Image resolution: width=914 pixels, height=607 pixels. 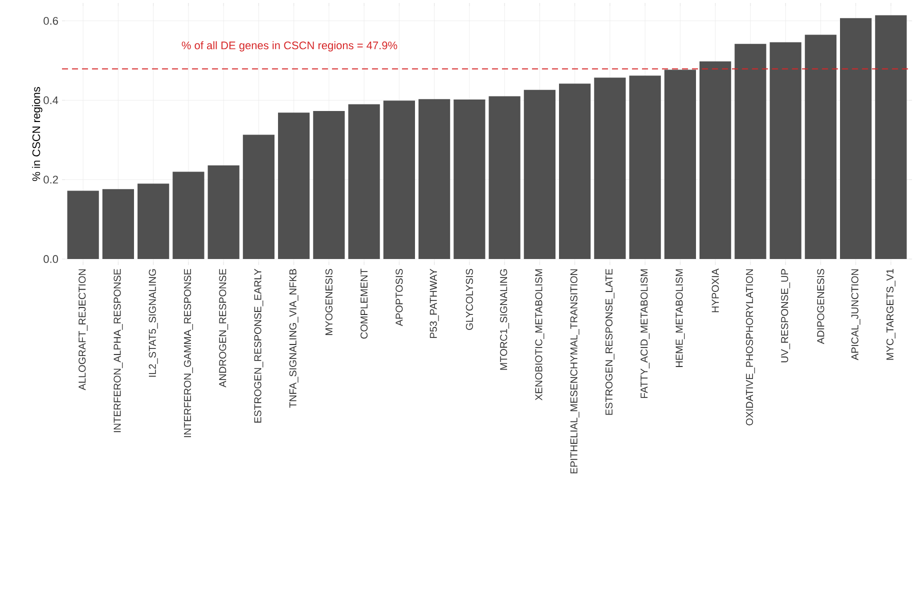 What do you see at coordinates (51, 259) in the screenshot?
I see `y-tick-label: 0.0` at bounding box center [51, 259].